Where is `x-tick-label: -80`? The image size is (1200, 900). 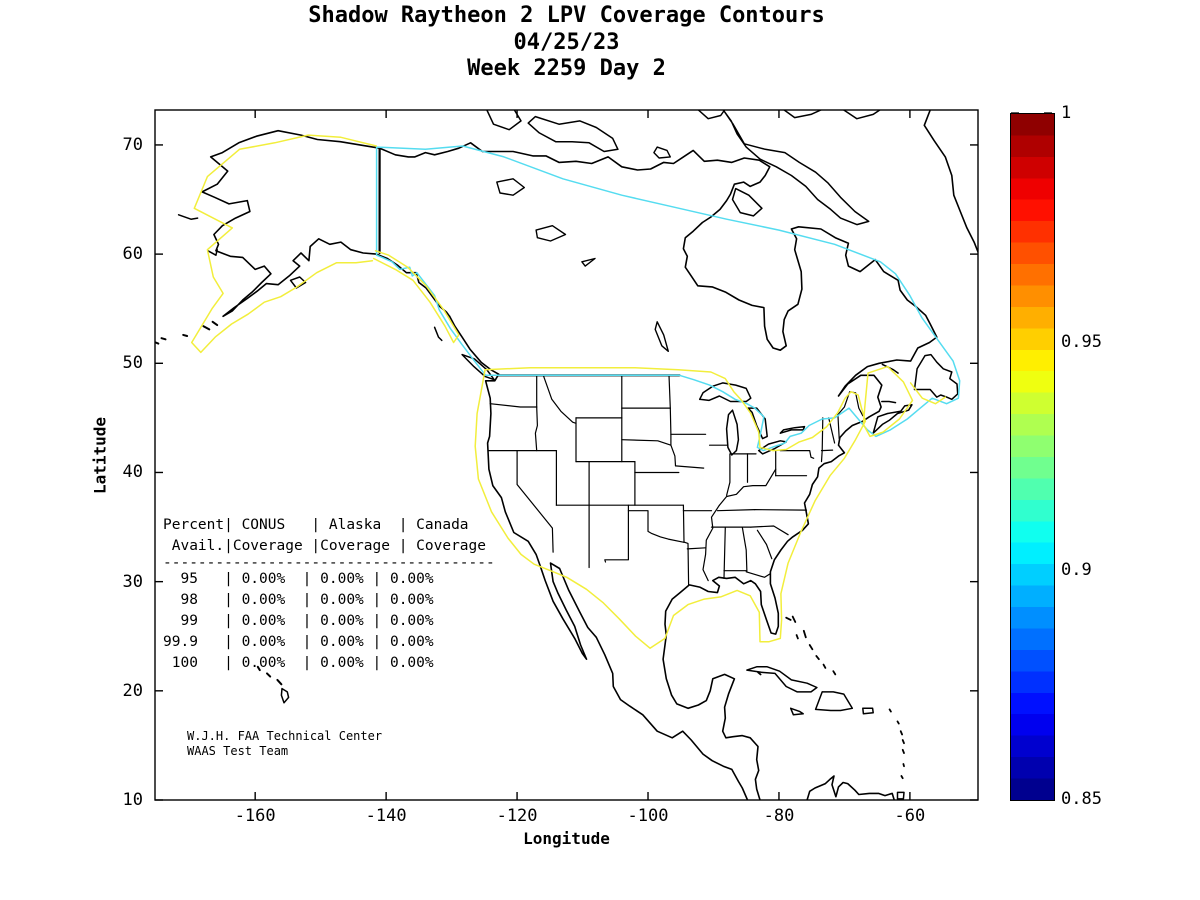 x-tick-label: -80 is located at coordinates (779, 816).